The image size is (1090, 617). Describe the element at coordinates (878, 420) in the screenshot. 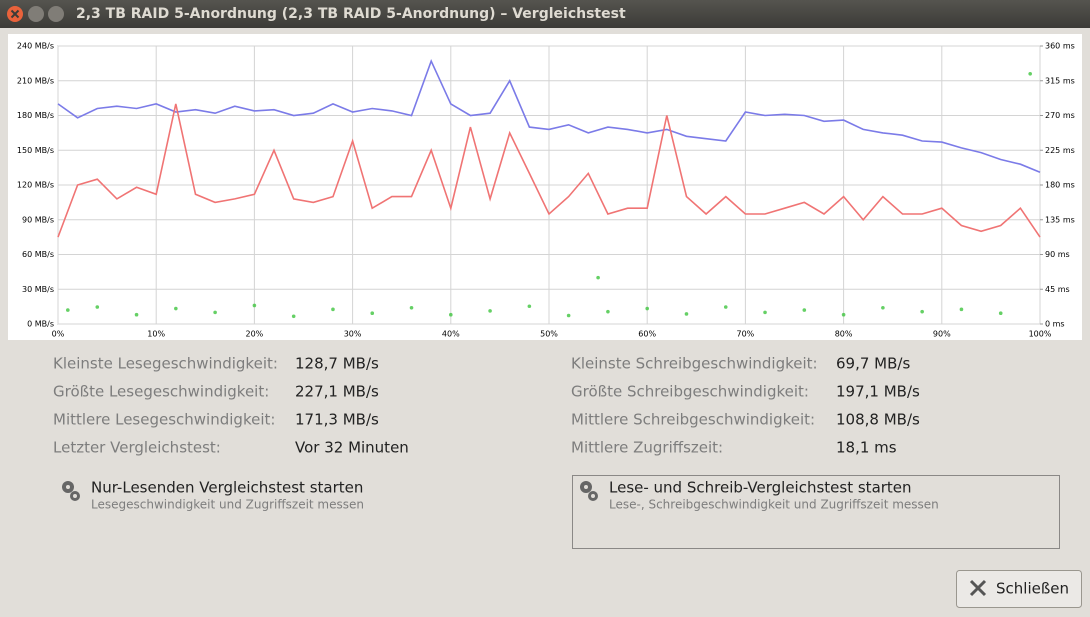

I see `stat-value: 108,8 MB/s` at that location.